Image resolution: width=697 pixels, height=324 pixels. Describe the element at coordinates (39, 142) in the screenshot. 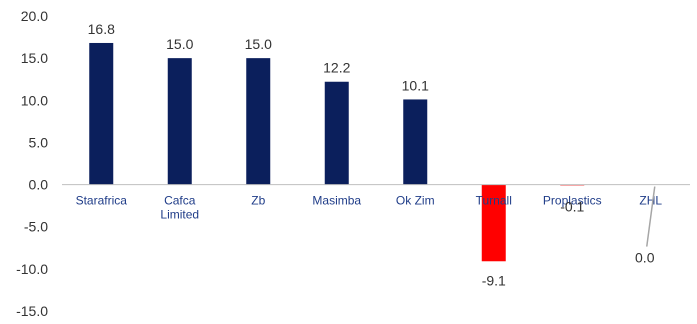

I see `y-tick-label: 5.0` at that location.